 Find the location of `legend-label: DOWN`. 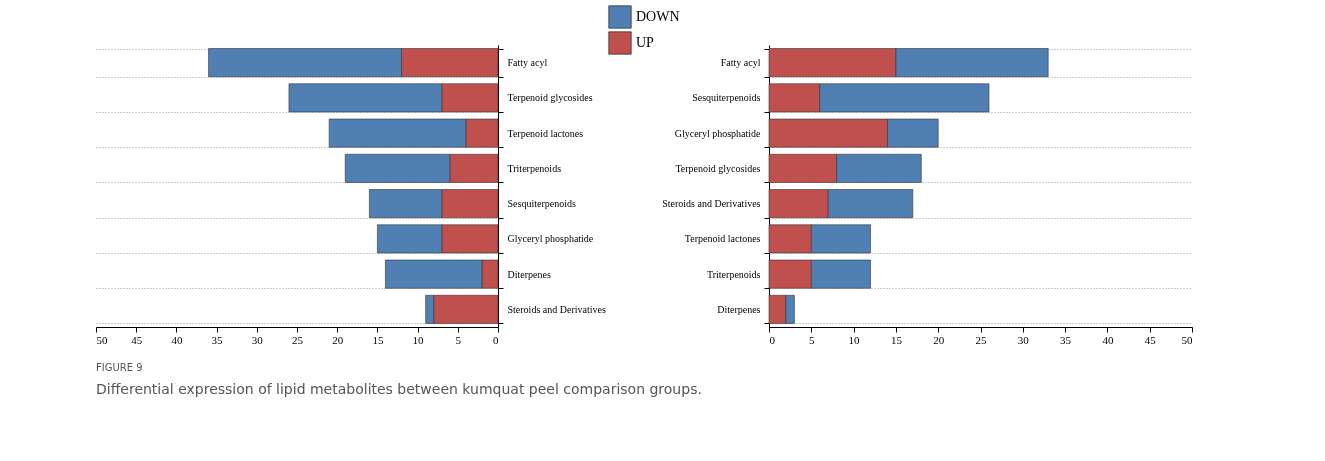

legend-label: DOWN is located at coordinates (658, 16).